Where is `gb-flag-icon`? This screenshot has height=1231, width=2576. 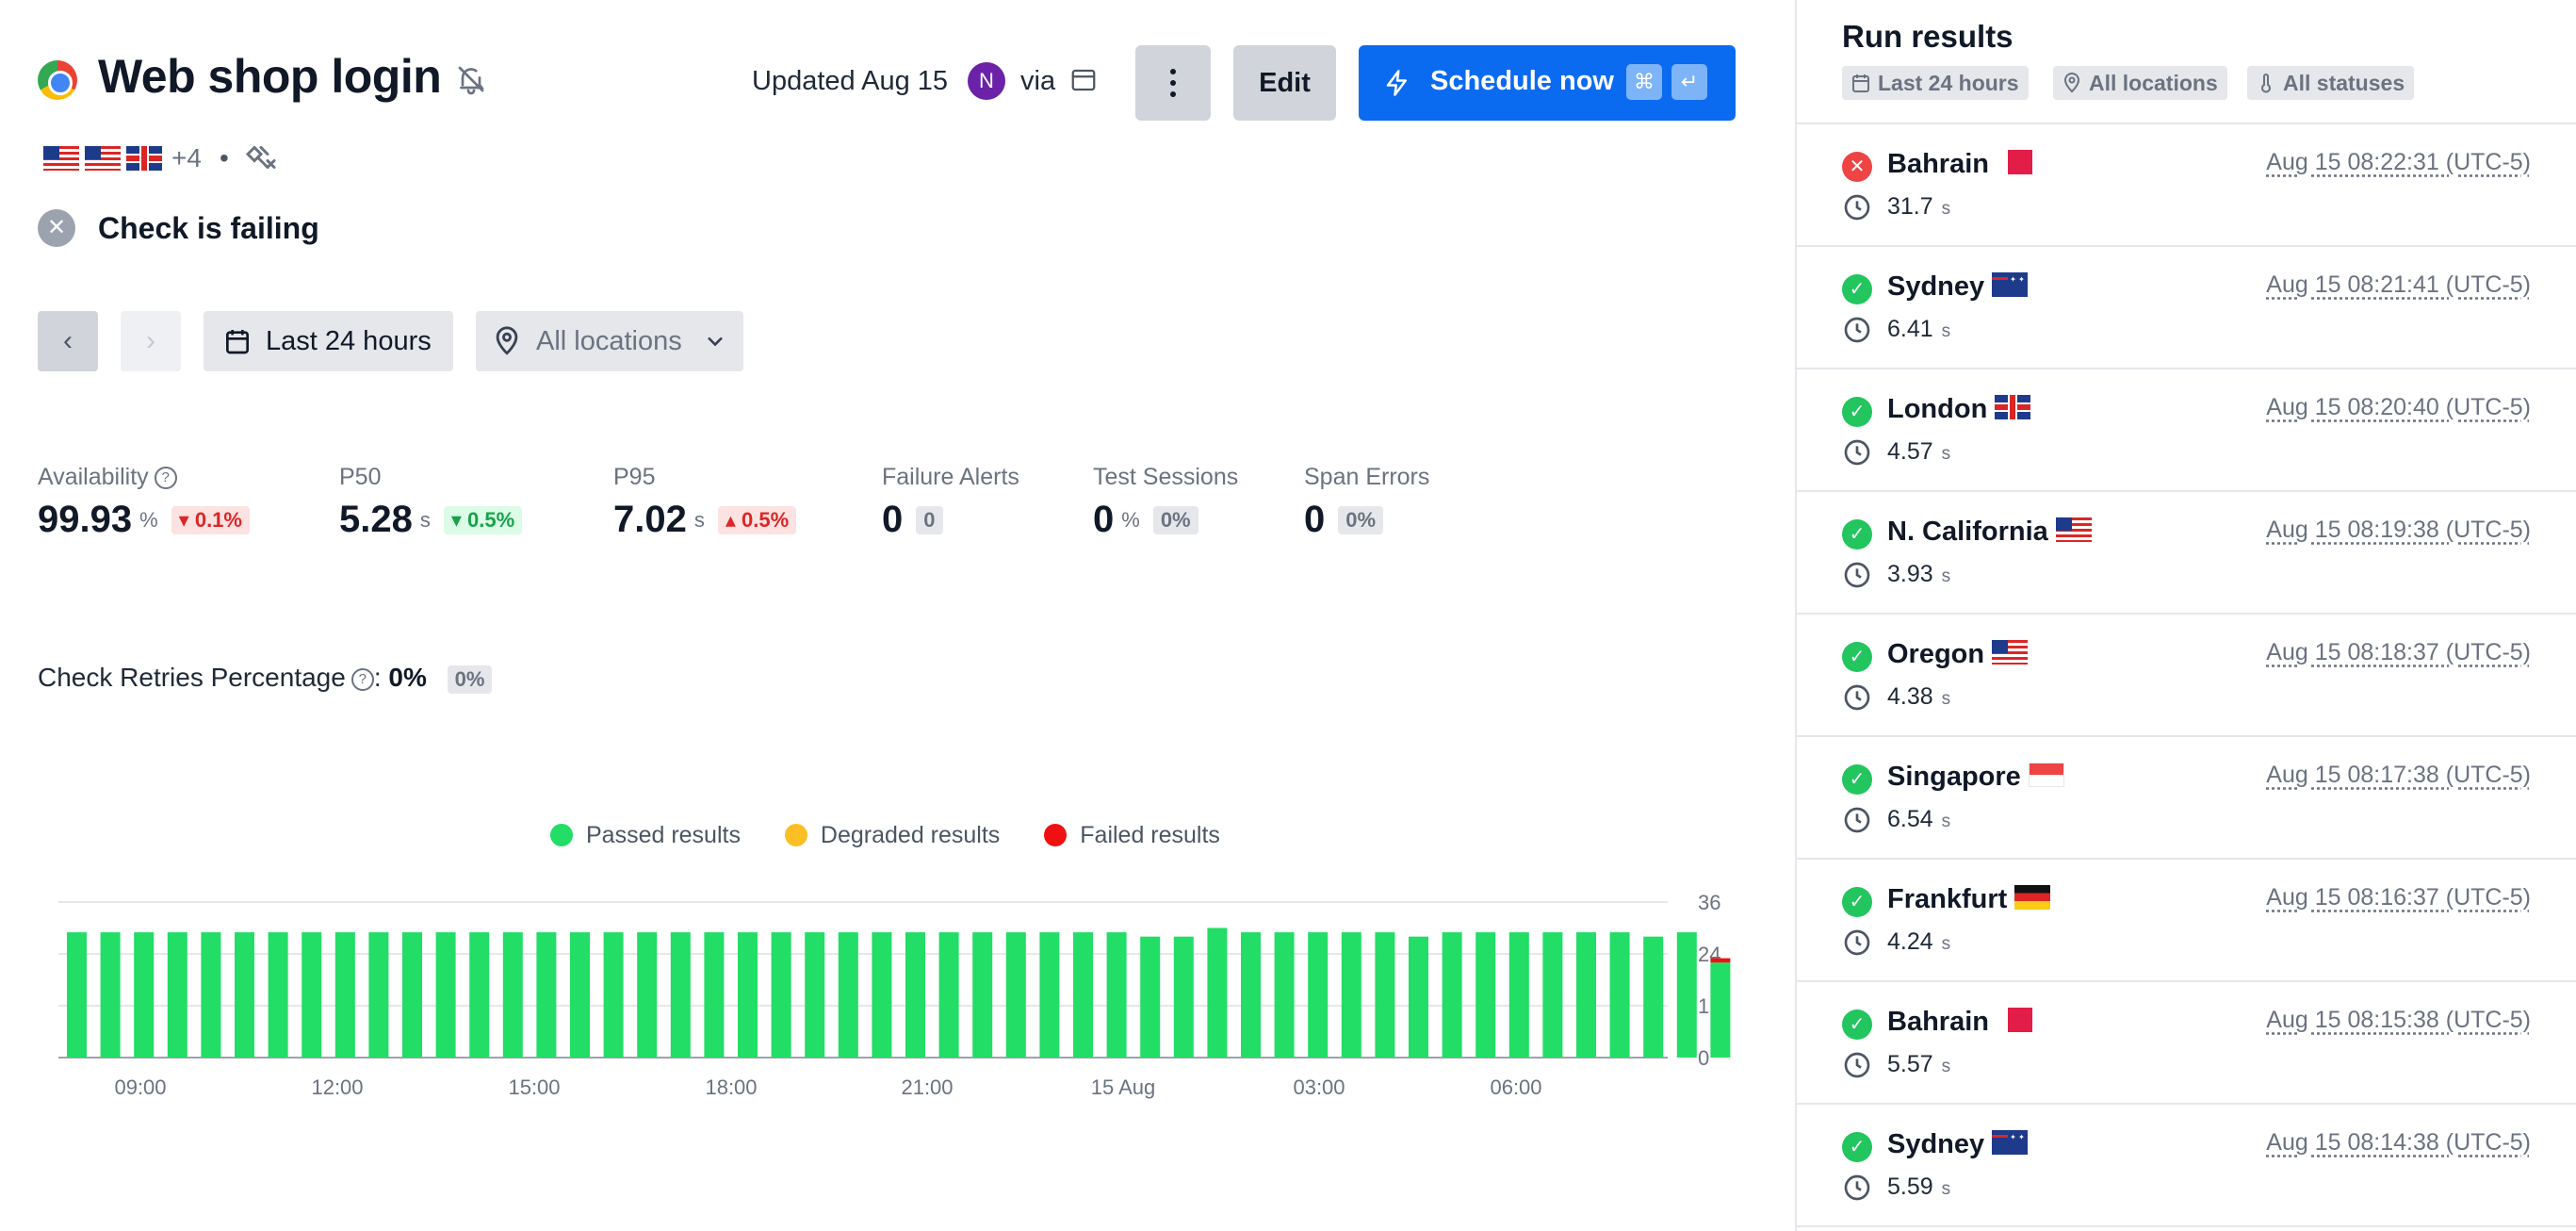
gb-flag-icon is located at coordinates (144, 159).